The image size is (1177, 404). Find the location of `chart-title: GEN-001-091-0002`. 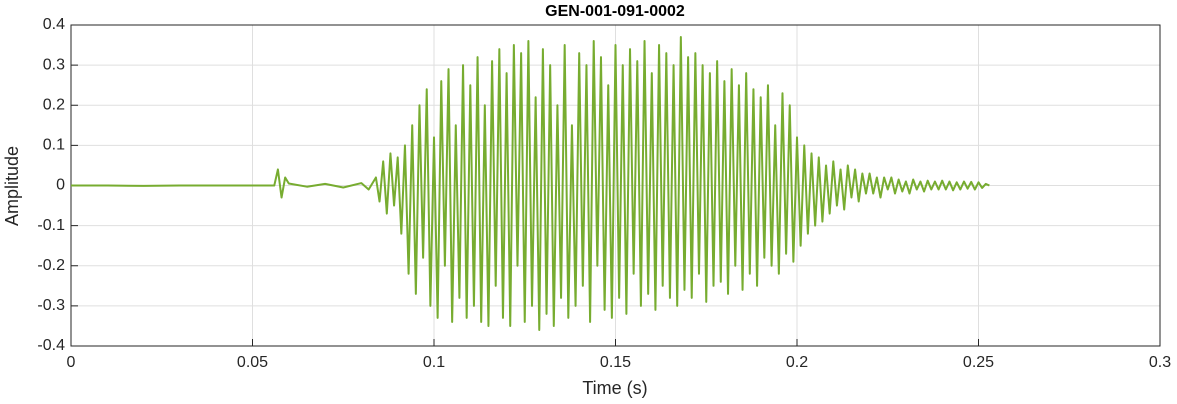

chart-title: GEN-001-091-0002 is located at coordinates (615, 11).